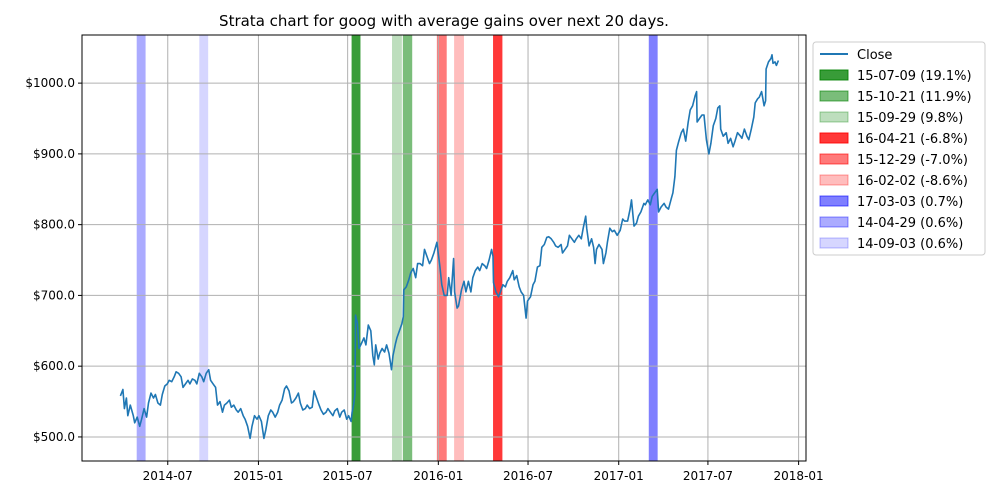 The image size is (1000, 500). I want to click on x-tick-label-6: 2017-07, so click(708, 476).